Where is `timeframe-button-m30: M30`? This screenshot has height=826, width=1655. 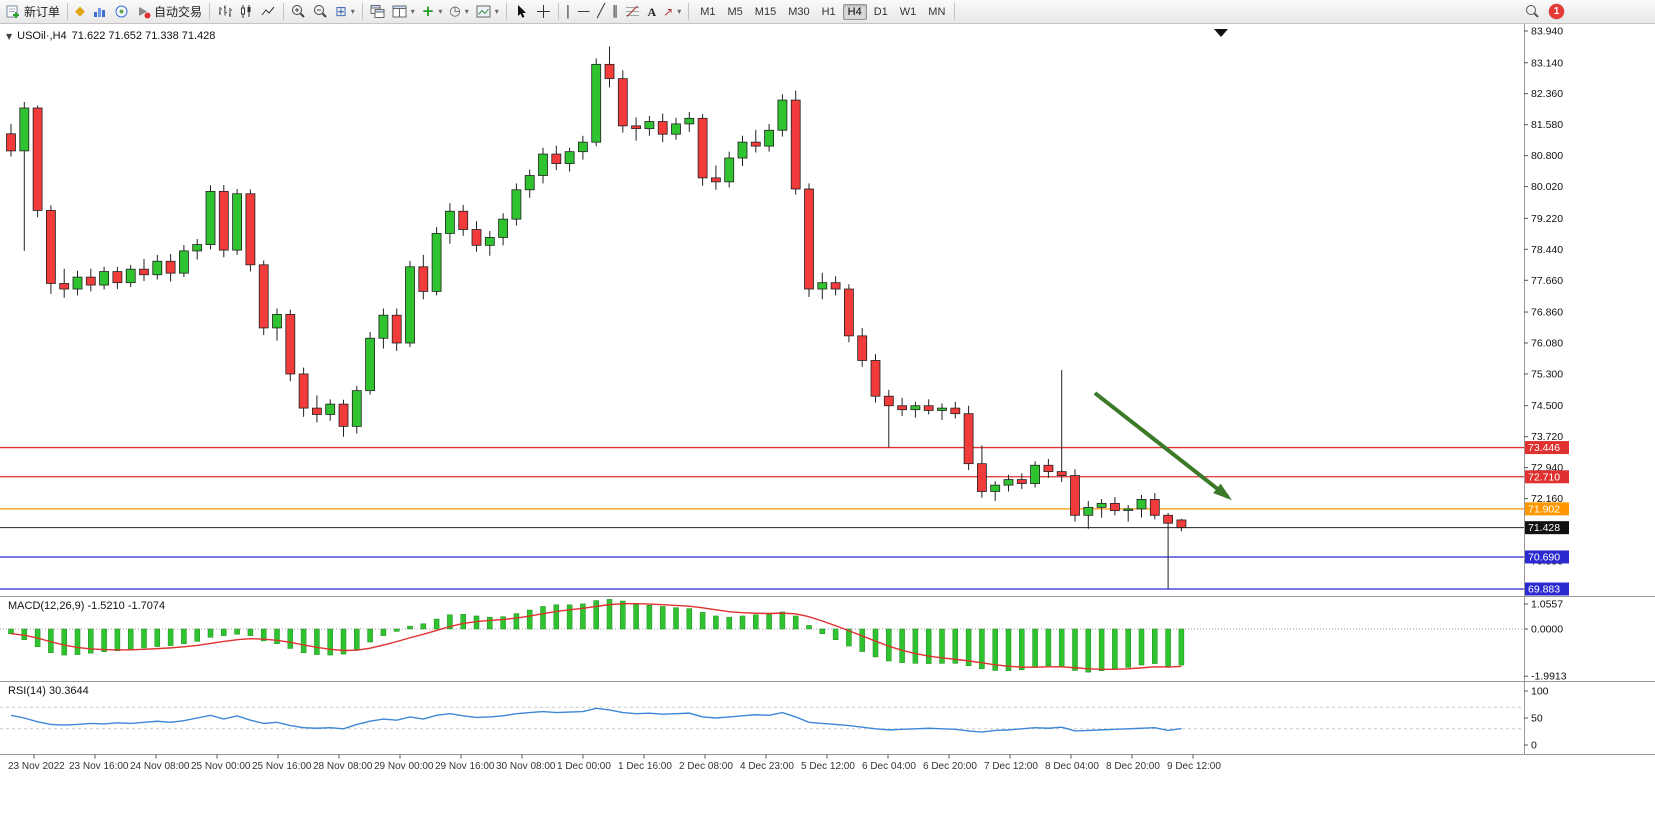
timeframe-button-m30: M30 is located at coordinates (799, 11).